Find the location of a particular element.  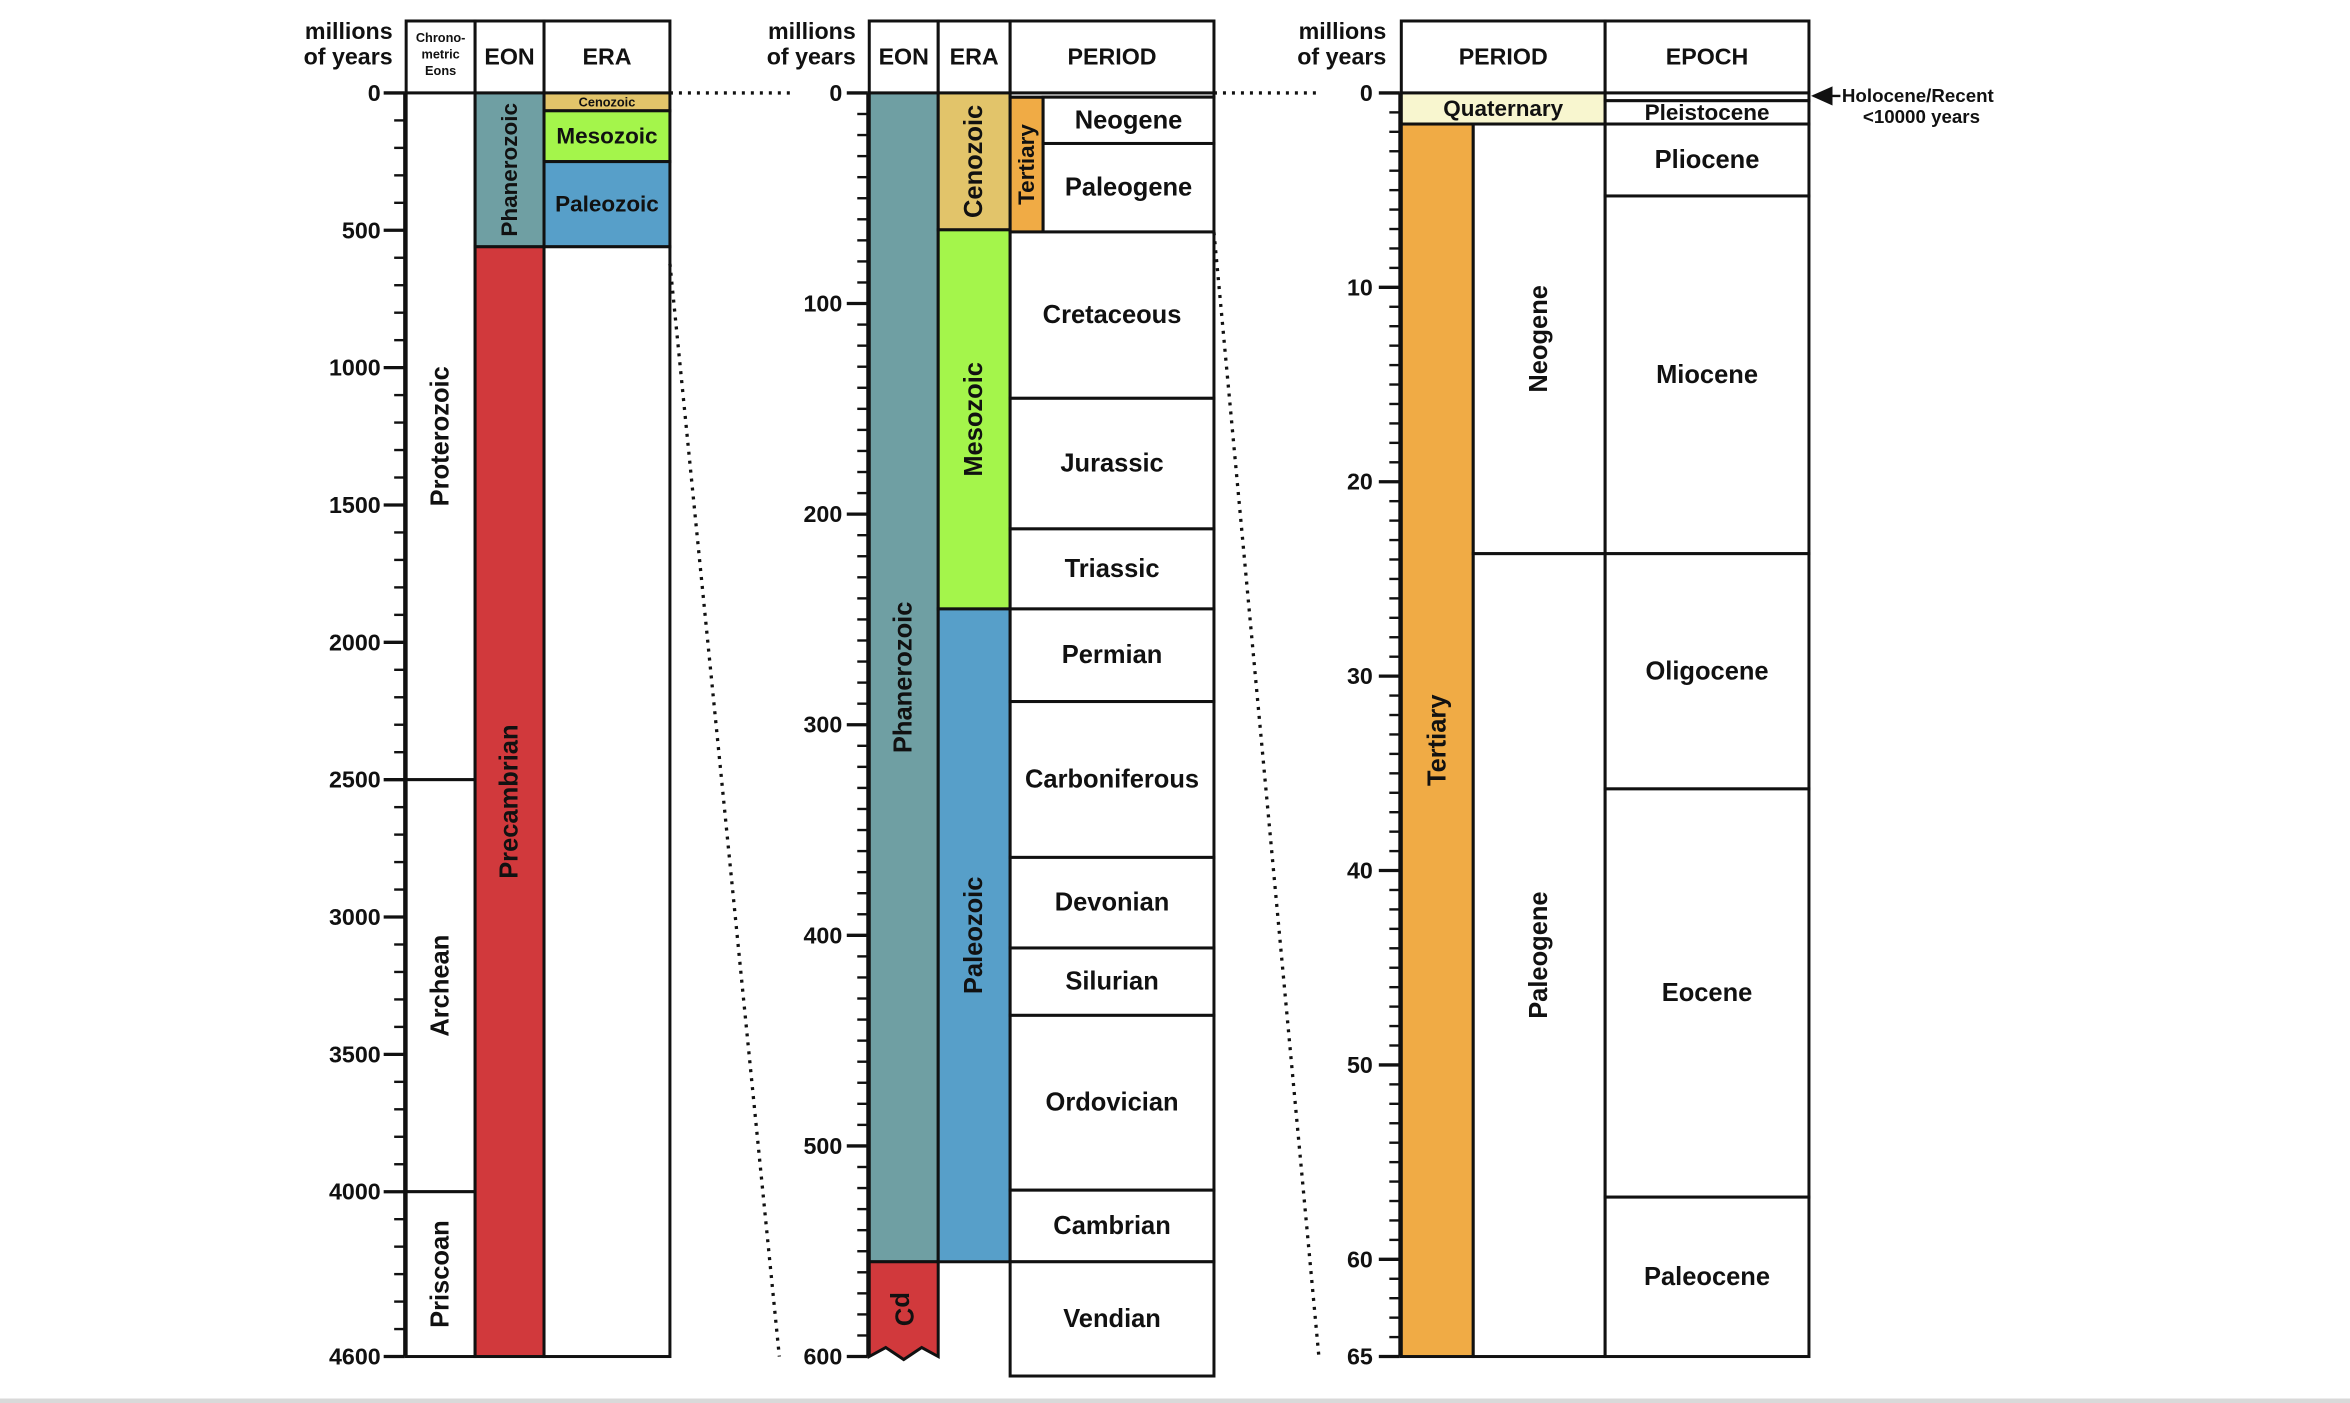

subperiod-paleogene-label: Paleogene is located at coordinates (1539, 954).